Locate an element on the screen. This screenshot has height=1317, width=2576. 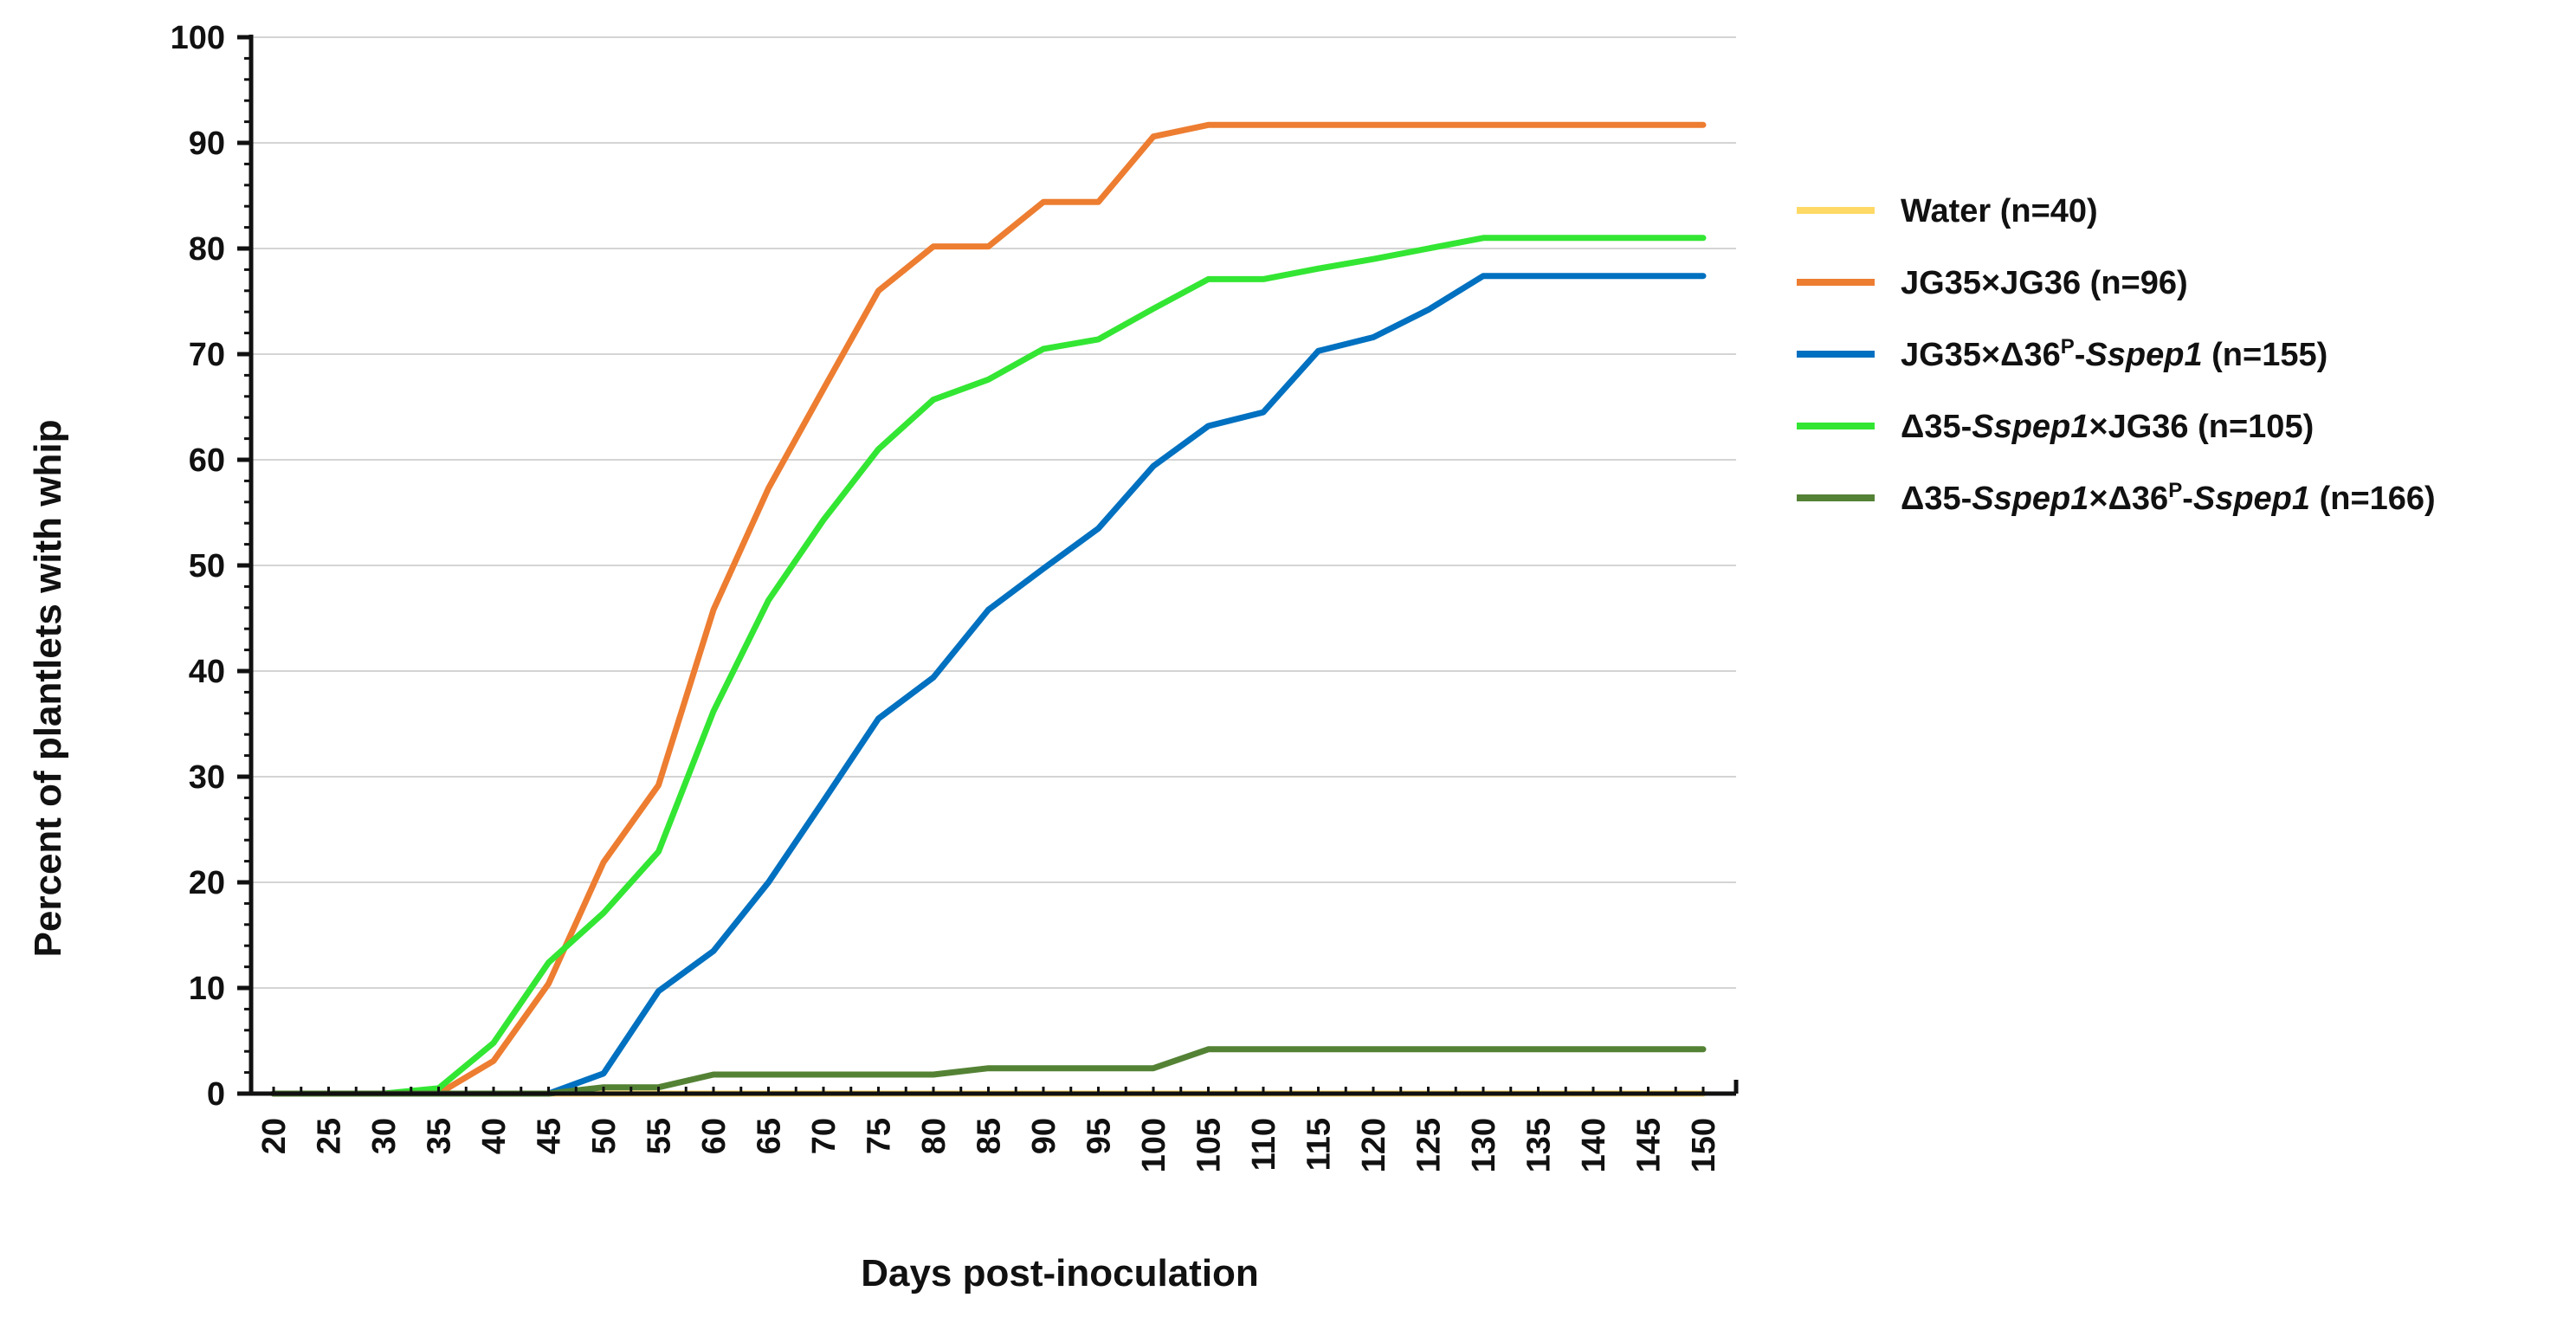
legend-label: JG35×Δ36P-Sspep1 (n=155) is located at coordinates (2114, 354).